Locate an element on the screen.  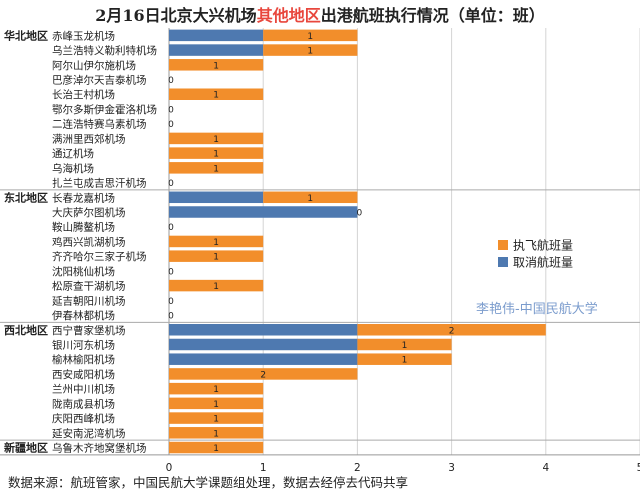
category-label: 松原查干湖机场 is located at coordinates (89, 286).